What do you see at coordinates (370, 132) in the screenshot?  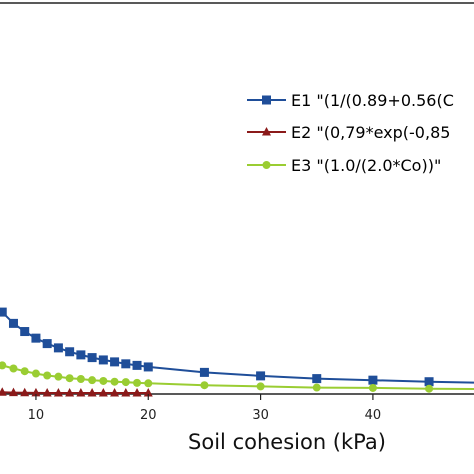 I see `legend-label-2: E2 "(0,79*exp(-0,85` at bounding box center [370, 132].